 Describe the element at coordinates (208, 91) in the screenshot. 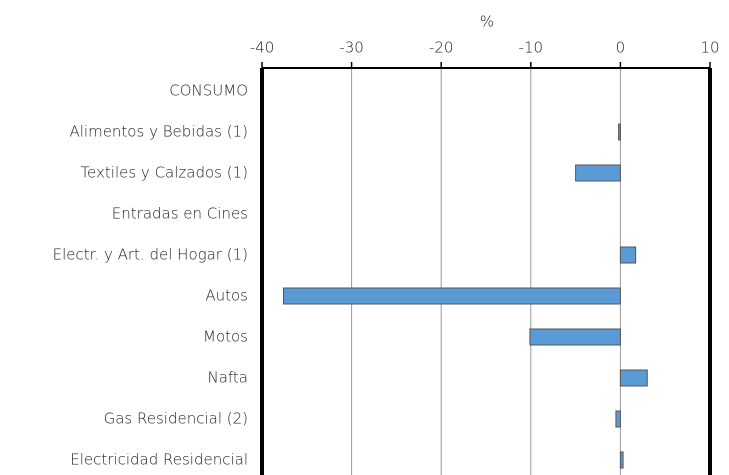

I see `y-tick-label: CONSUMO` at that location.